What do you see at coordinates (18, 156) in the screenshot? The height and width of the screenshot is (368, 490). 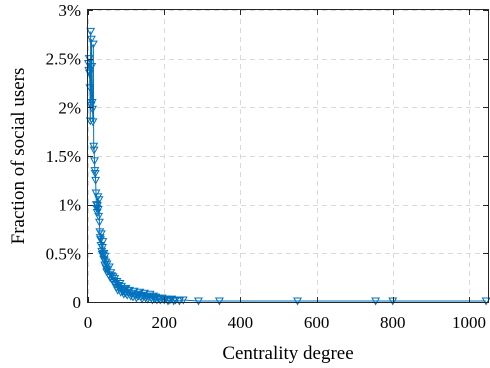 I see `y-axis-label: Fraction of social users` at bounding box center [18, 156].